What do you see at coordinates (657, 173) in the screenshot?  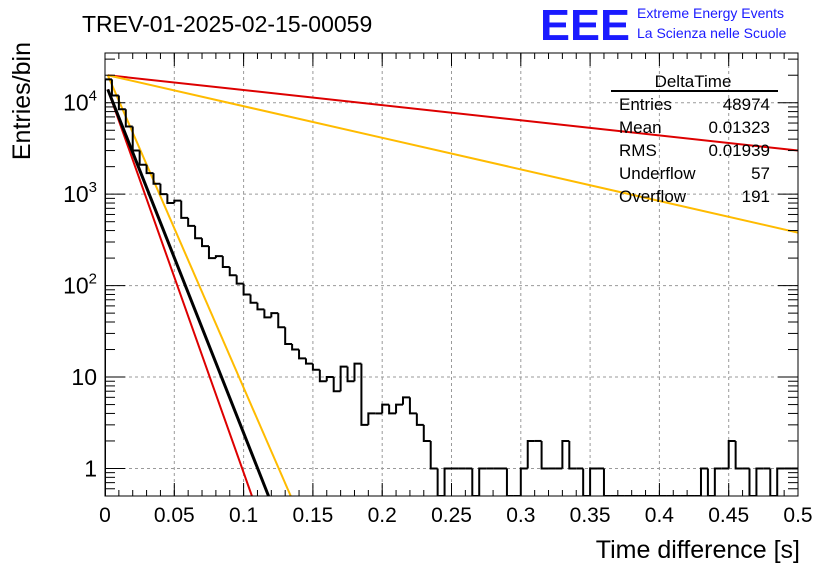 I see `stats-label: Underflow` at bounding box center [657, 173].